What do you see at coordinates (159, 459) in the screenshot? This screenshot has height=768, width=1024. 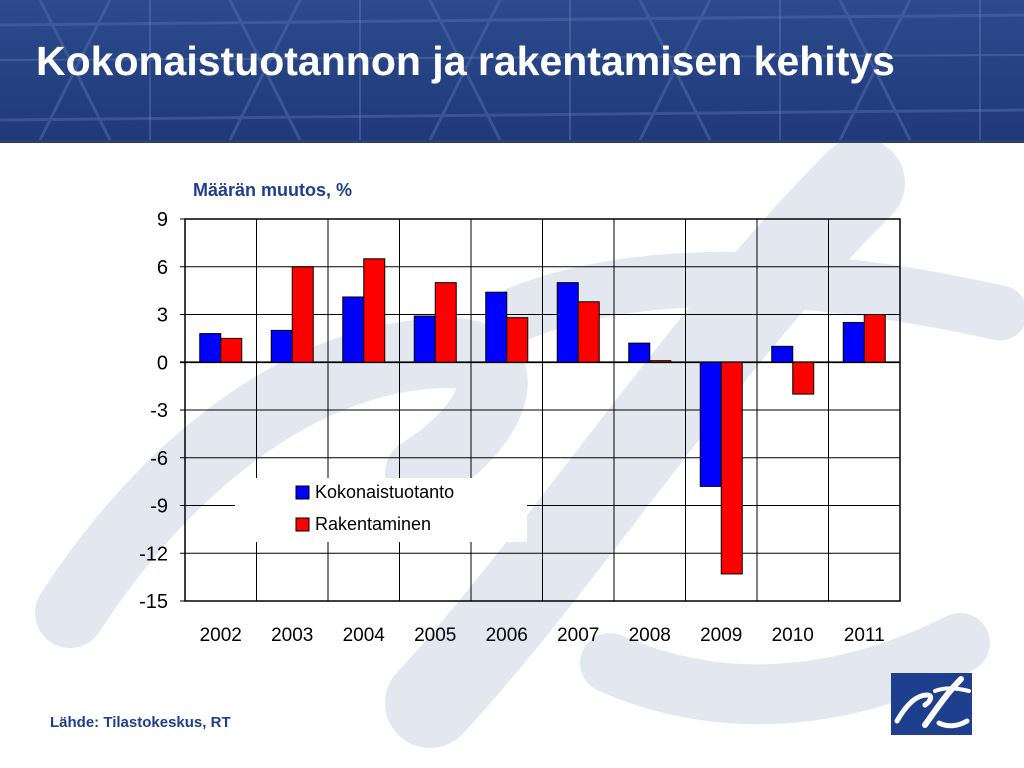 I see `y-tick-label: -6` at bounding box center [159, 459].